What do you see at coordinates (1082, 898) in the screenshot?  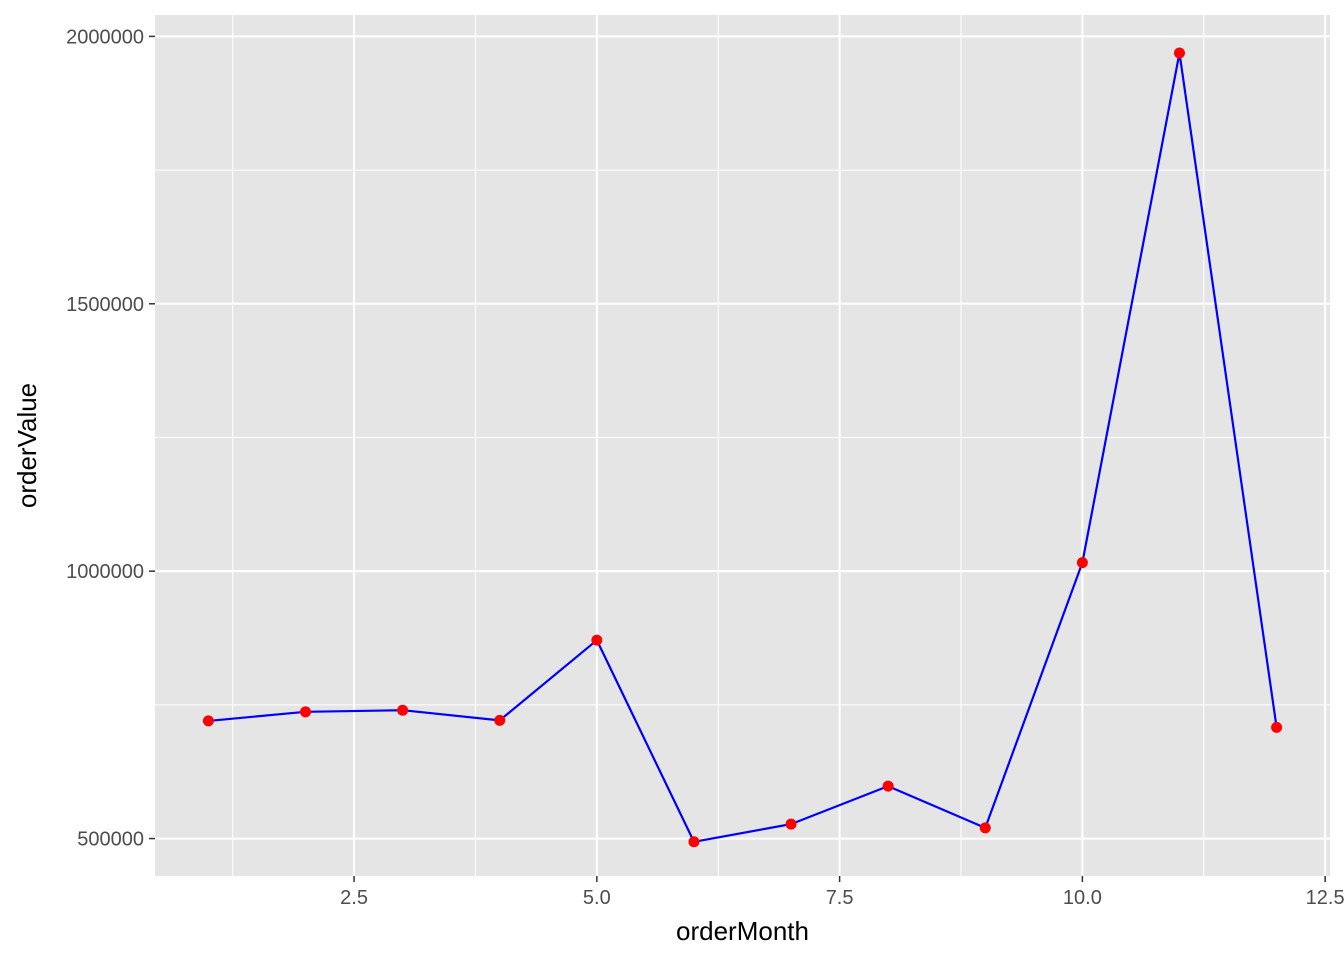 I see `x-tick-label: 10.0` at bounding box center [1082, 898].